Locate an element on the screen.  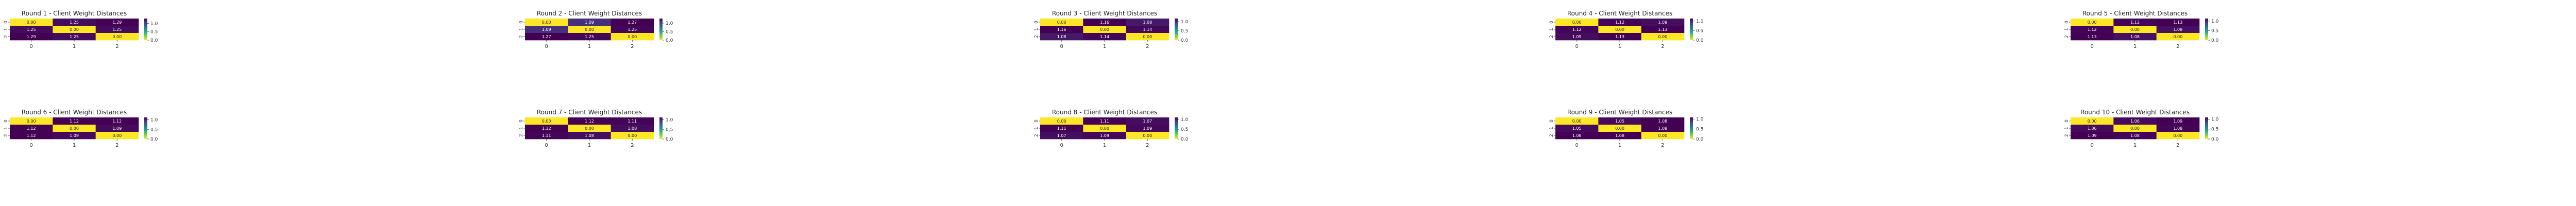
cell-value-label: 1.14 is located at coordinates (1147, 29).